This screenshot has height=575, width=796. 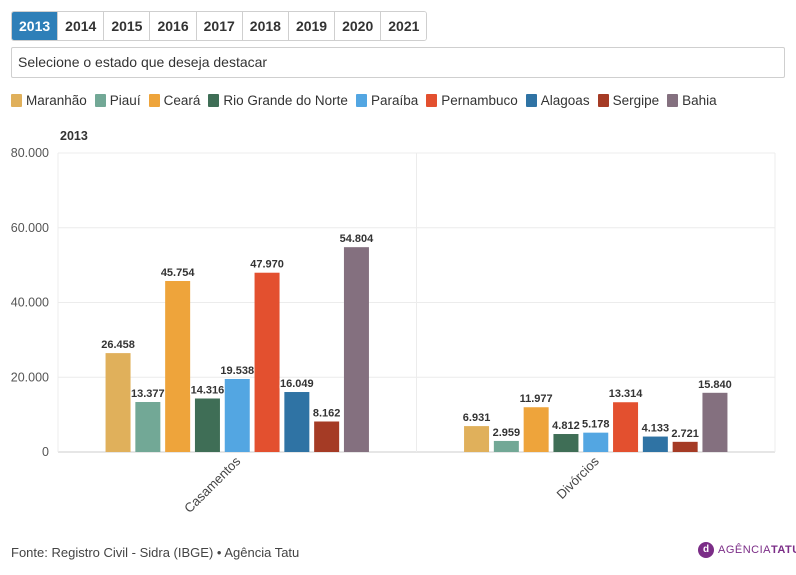 What do you see at coordinates (182, 100) in the screenshot?
I see `legend-label: Ceará` at bounding box center [182, 100].